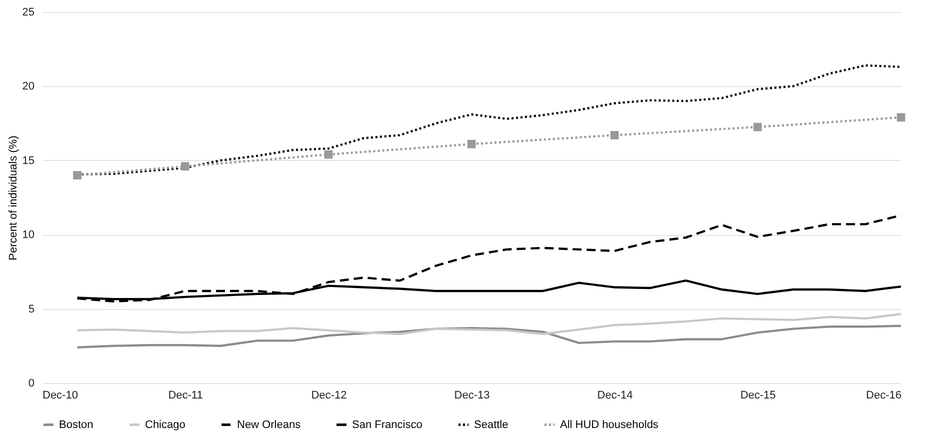  Describe the element at coordinates (758, 396) in the screenshot. I see `x-tick-label: Dec-15` at that location.